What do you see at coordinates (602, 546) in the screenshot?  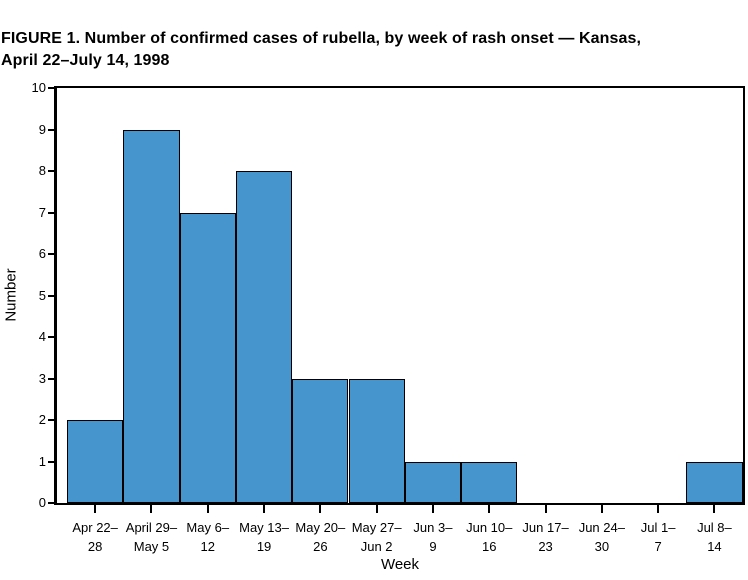 I see `x-tick-label-line2: 30` at bounding box center [602, 546].